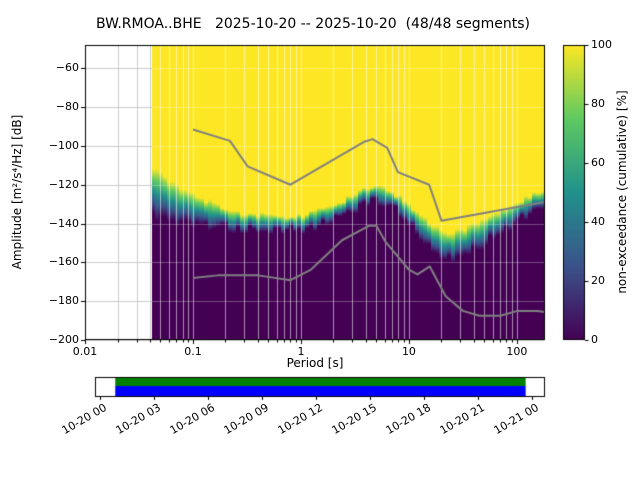 The height and width of the screenshot is (480, 640). Describe the element at coordinates (85, 351) in the screenshot. I see `x-tick-label: 0.01` at that location.